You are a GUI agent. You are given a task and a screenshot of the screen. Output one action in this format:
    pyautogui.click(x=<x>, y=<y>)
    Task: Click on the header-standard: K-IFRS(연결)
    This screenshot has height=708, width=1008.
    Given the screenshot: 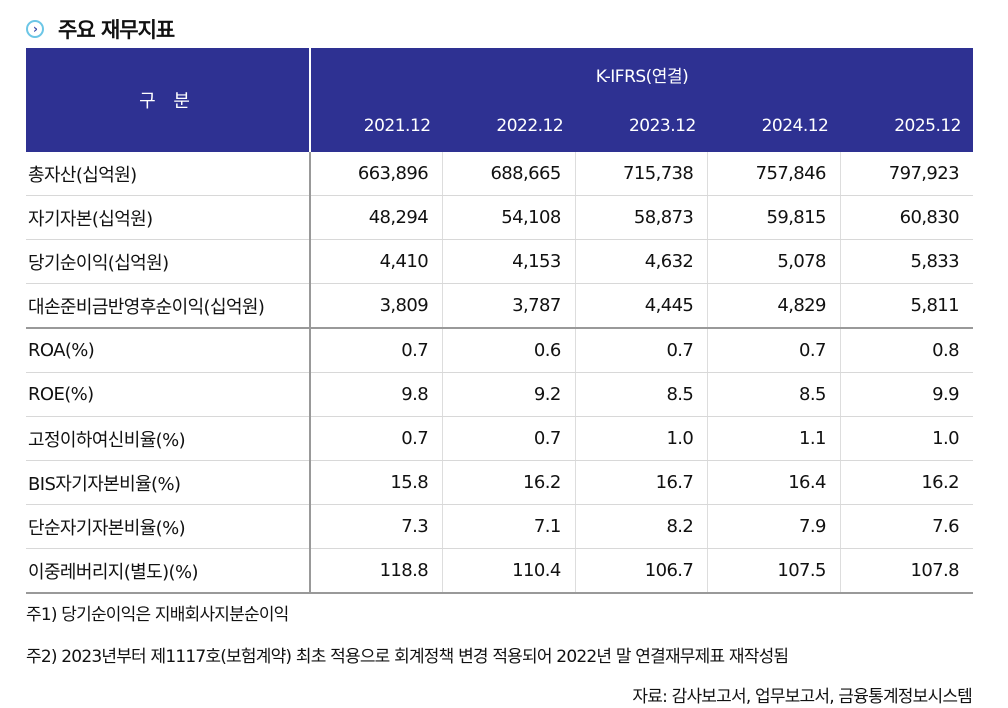 What is the action you would take?
    pyautogui.click(x=641, y=74)
    